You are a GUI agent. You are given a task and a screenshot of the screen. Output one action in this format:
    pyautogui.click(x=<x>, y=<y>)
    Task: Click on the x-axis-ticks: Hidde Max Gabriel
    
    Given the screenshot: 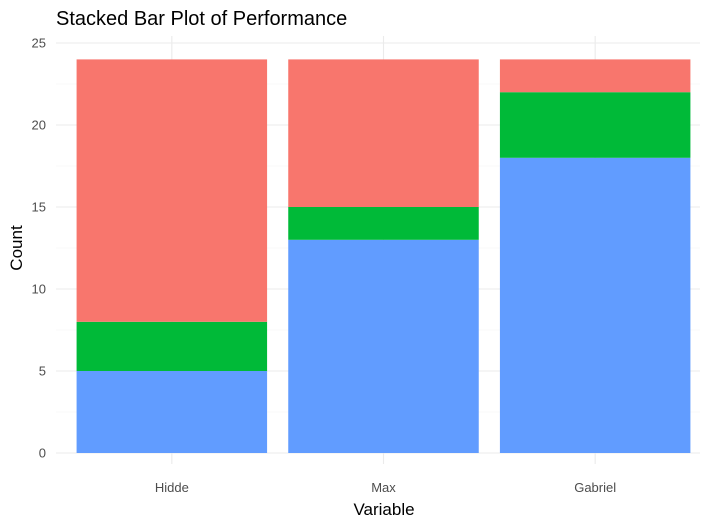 What is the action you would take?
    pyautogui.click(x=385, y=487)
    